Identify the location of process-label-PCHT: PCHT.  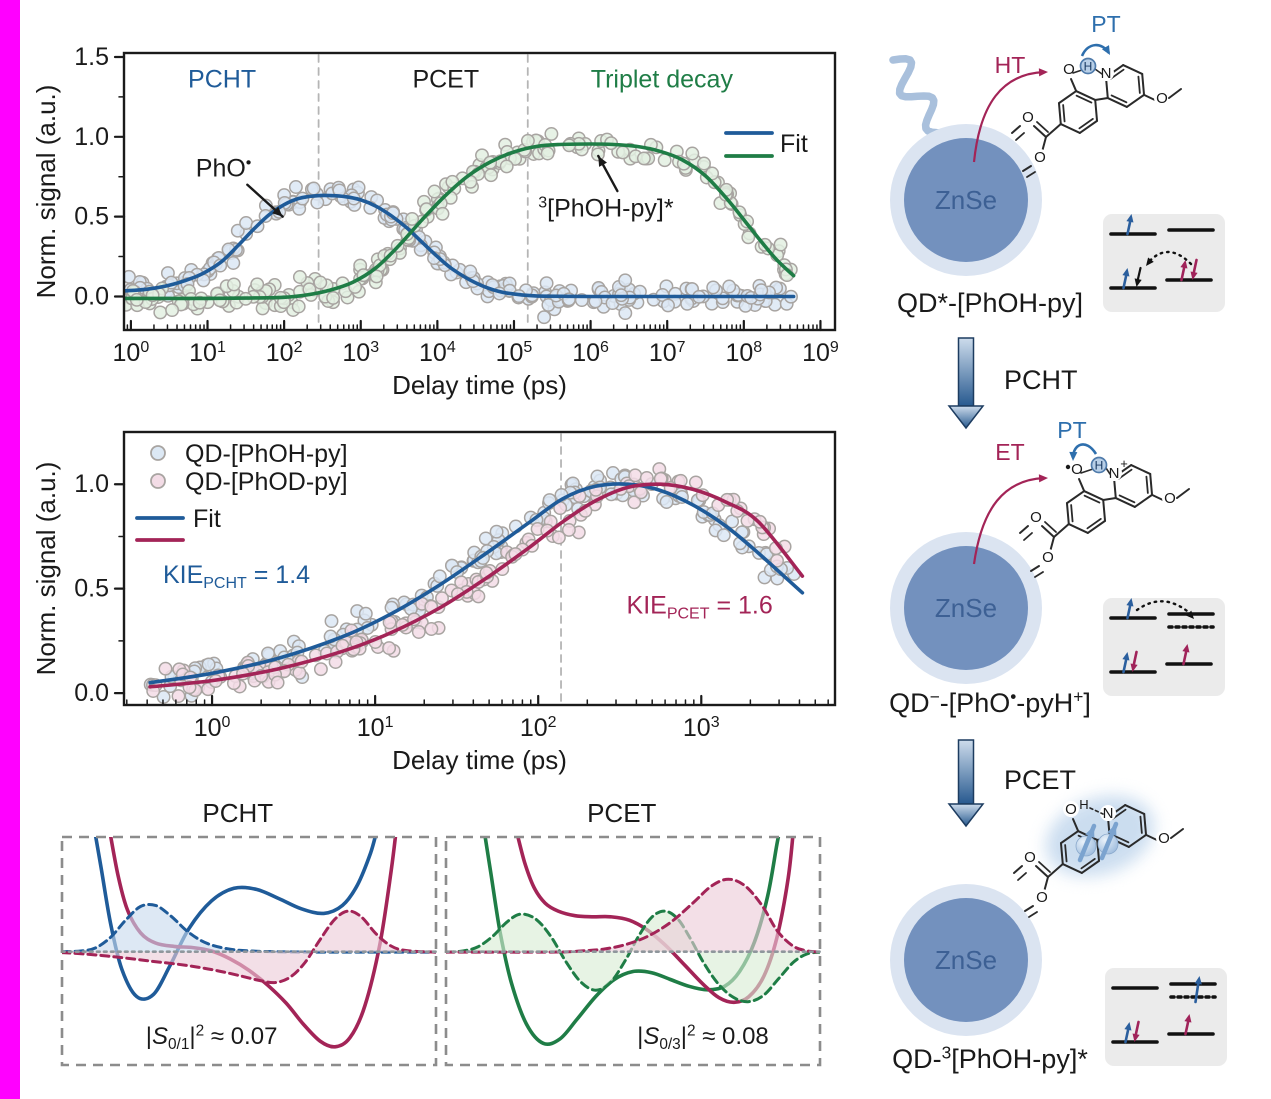
(1041, 380).